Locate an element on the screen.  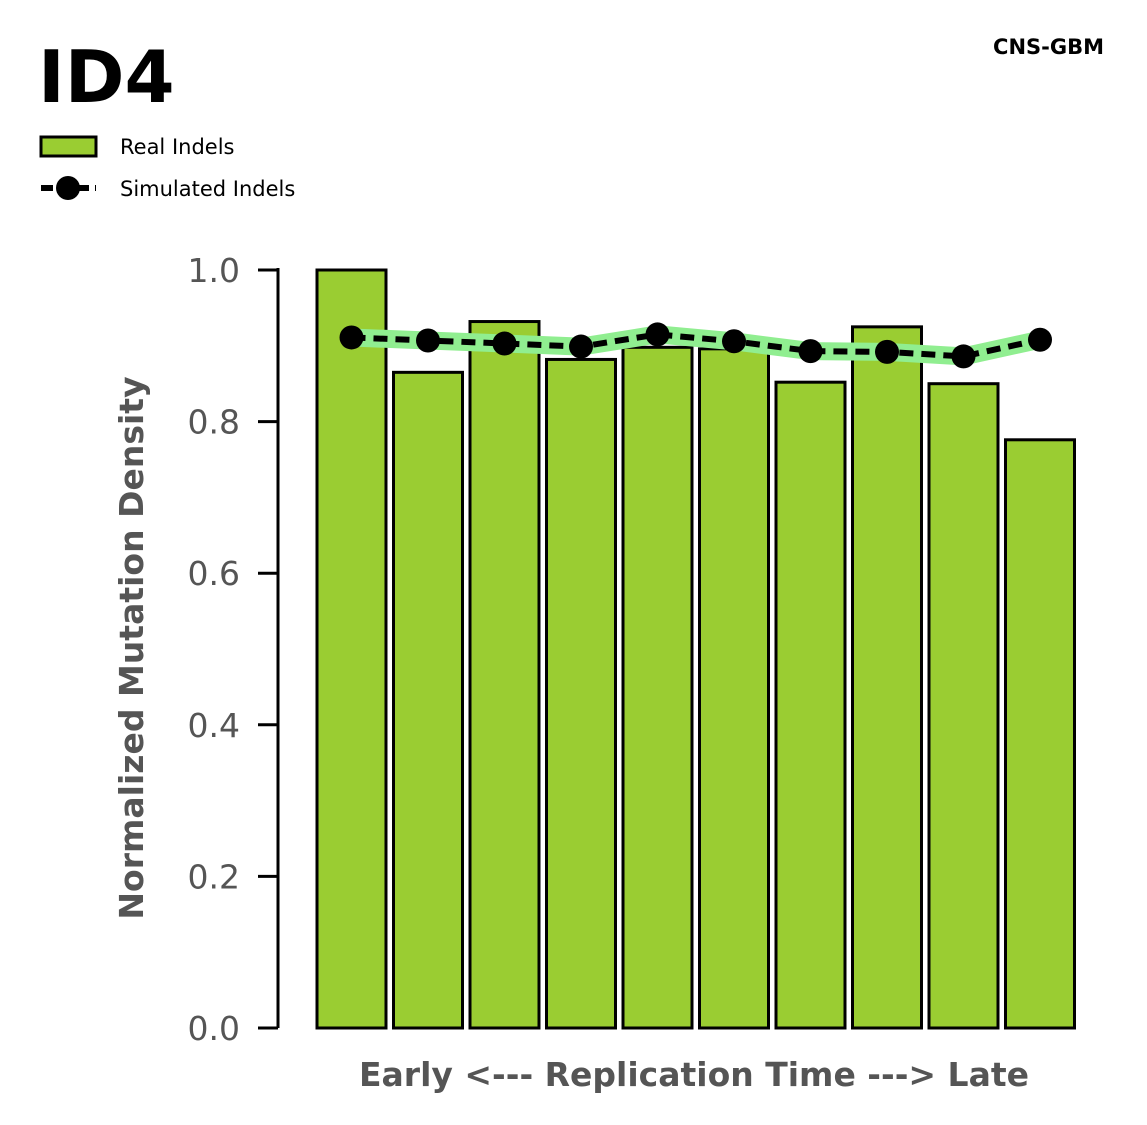
simulated-indels-series is located at coordinates (695, 345).